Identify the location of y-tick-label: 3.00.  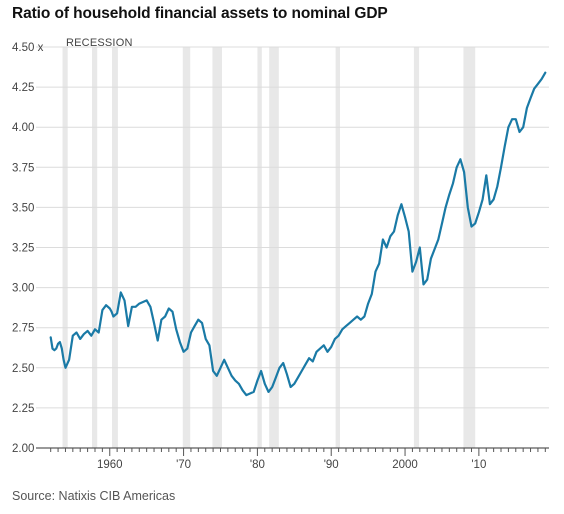
(23, 289).